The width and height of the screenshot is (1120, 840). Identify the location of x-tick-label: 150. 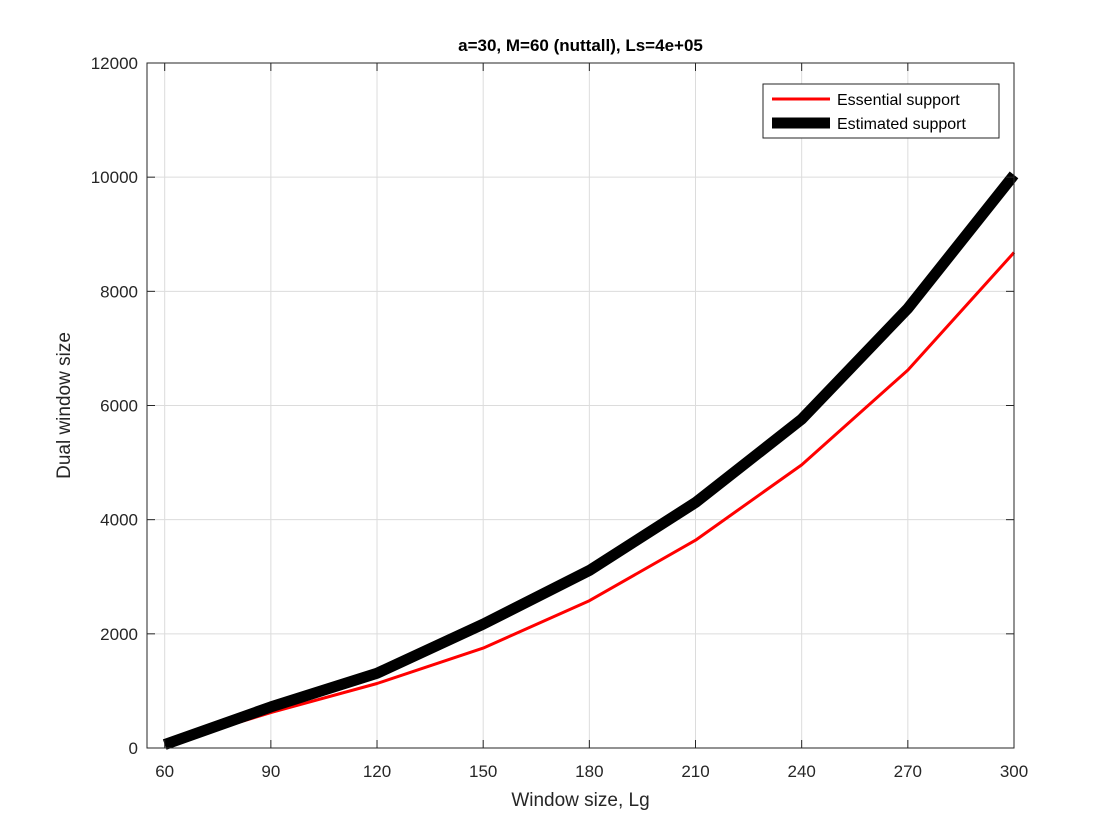
(483, 771).